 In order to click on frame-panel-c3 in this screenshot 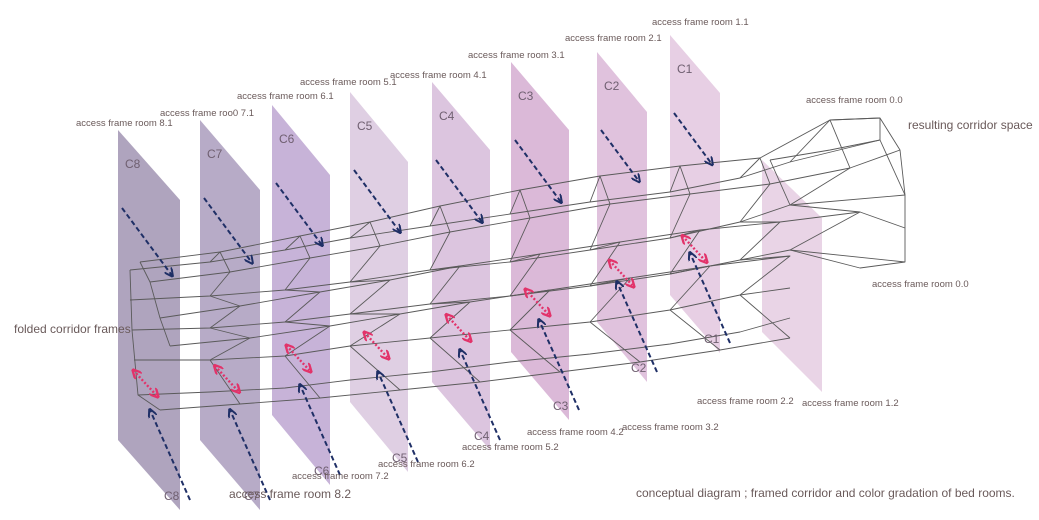, I will do `click(540, 241)`.